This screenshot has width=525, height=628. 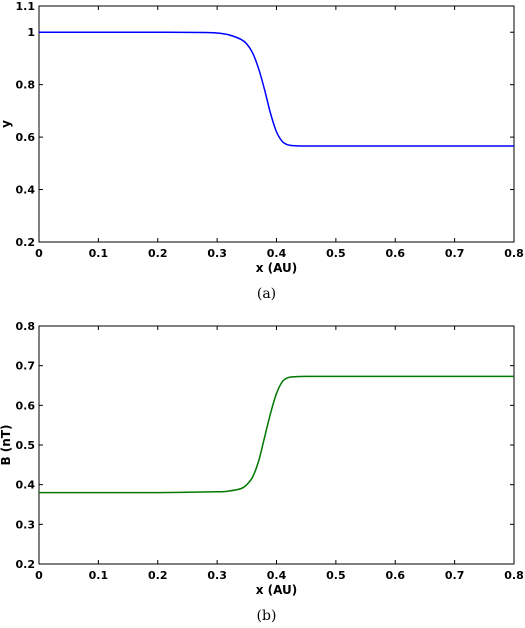 I want to click on y-tick-label: 1.1, so click(x=26, y=6).